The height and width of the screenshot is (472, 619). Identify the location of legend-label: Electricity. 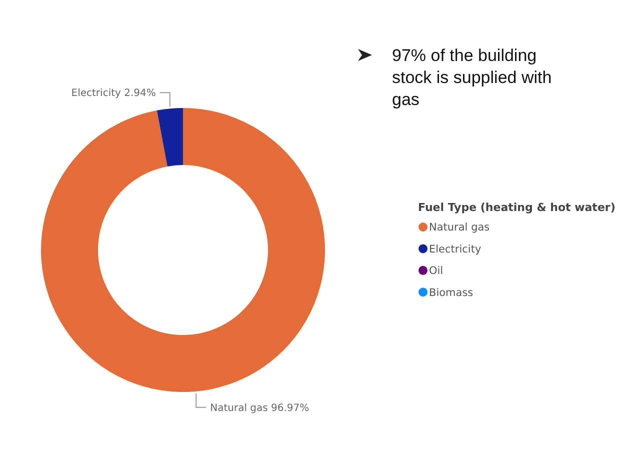
(455, 249).